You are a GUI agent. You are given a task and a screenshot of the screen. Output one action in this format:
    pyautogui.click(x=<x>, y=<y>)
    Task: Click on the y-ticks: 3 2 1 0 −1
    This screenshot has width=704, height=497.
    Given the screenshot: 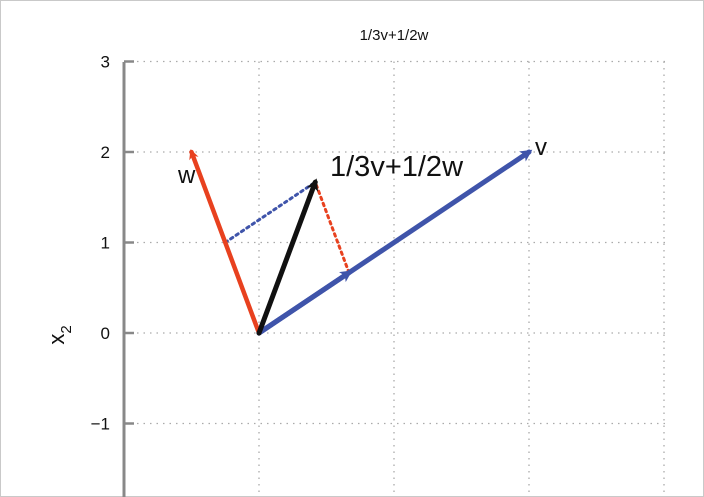 What is the action you would take?
    pyautogui.click(x=112, y=243)
    